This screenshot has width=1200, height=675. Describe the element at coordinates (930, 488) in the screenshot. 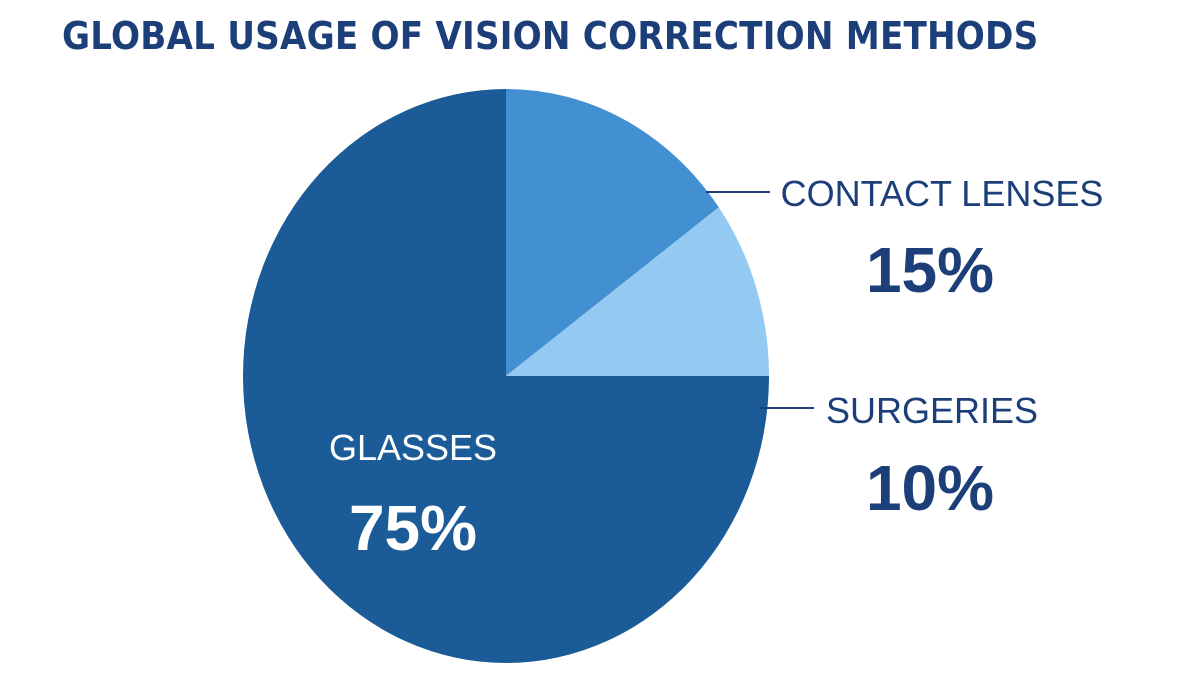

I see `slice-value-surgeries: 10%` at that location.